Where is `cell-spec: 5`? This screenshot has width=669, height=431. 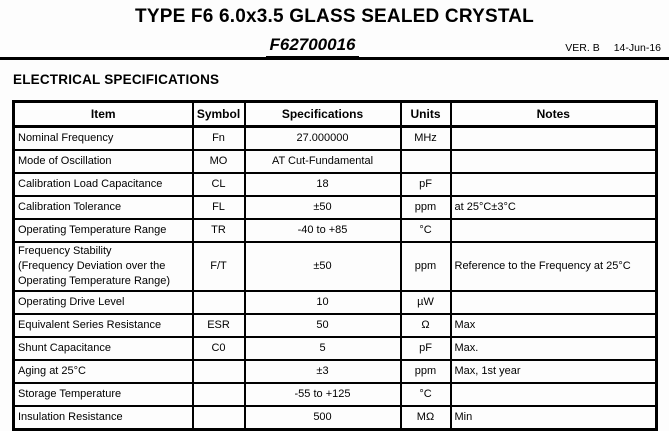
cell-spec: 5 is located at coordinates (322, 348).